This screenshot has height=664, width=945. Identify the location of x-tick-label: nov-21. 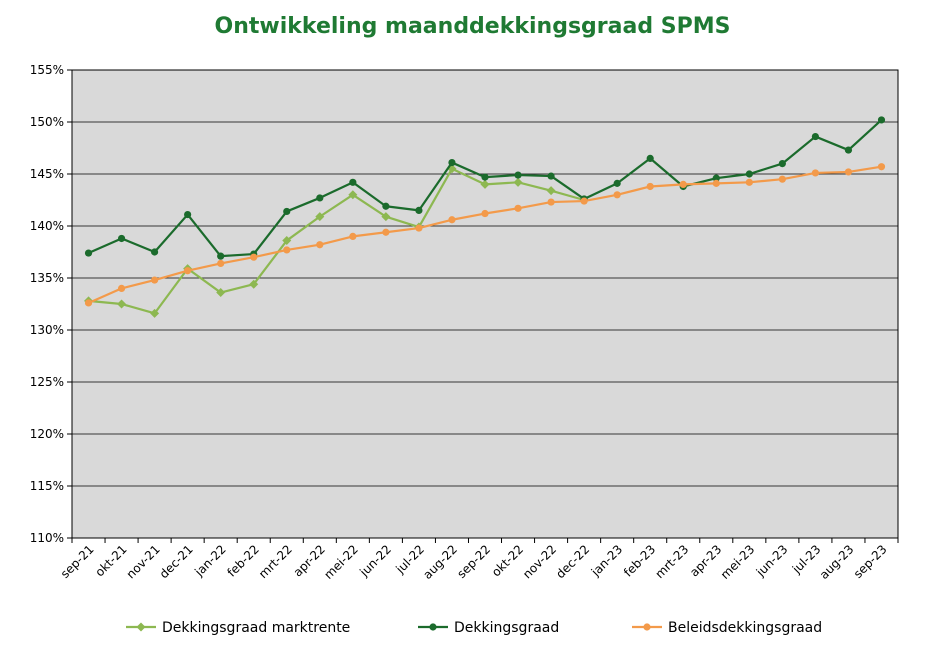
(143, 561).